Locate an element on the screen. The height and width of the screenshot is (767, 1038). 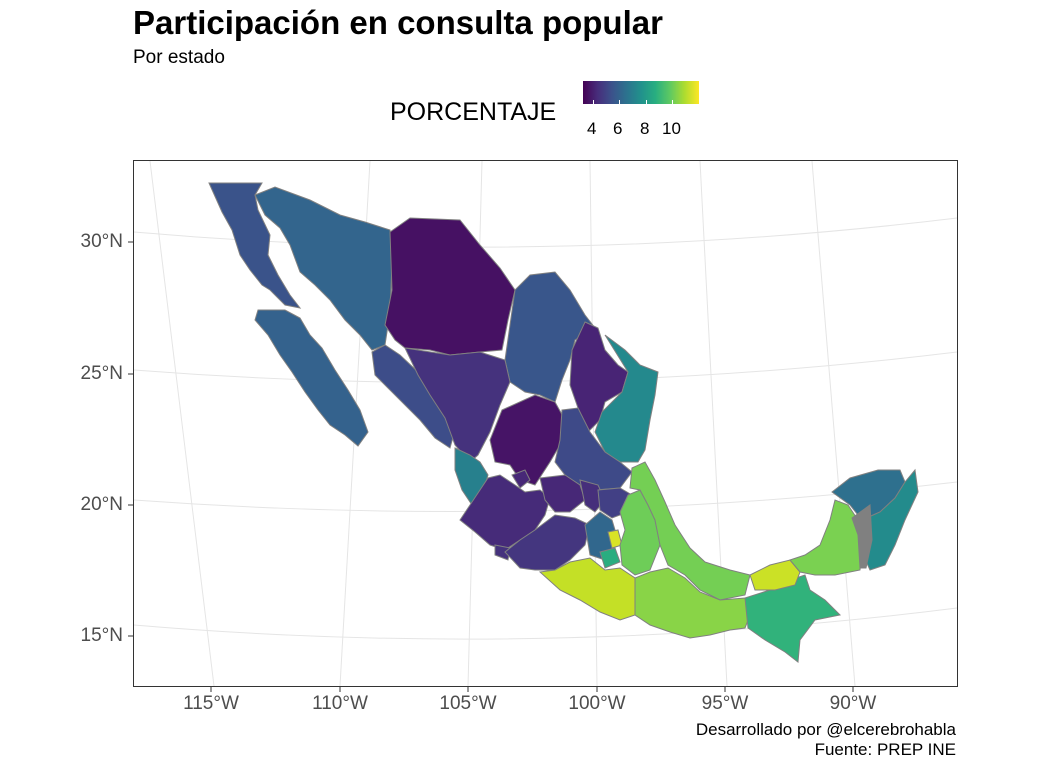
legend-title: PORCENTAJE is located at coordinates (473, 112).